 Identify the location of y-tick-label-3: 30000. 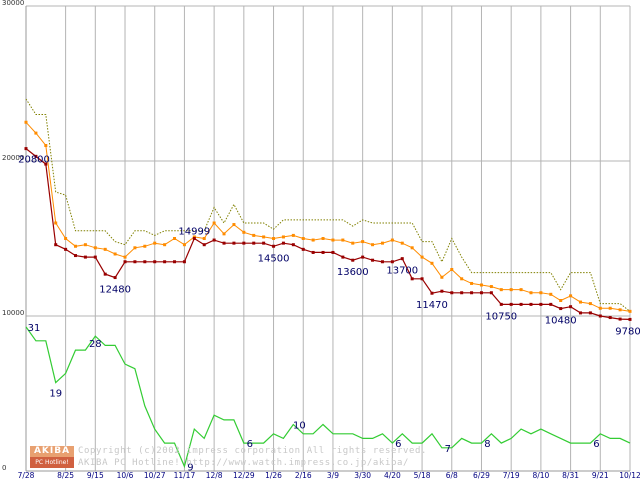
(13, 3).